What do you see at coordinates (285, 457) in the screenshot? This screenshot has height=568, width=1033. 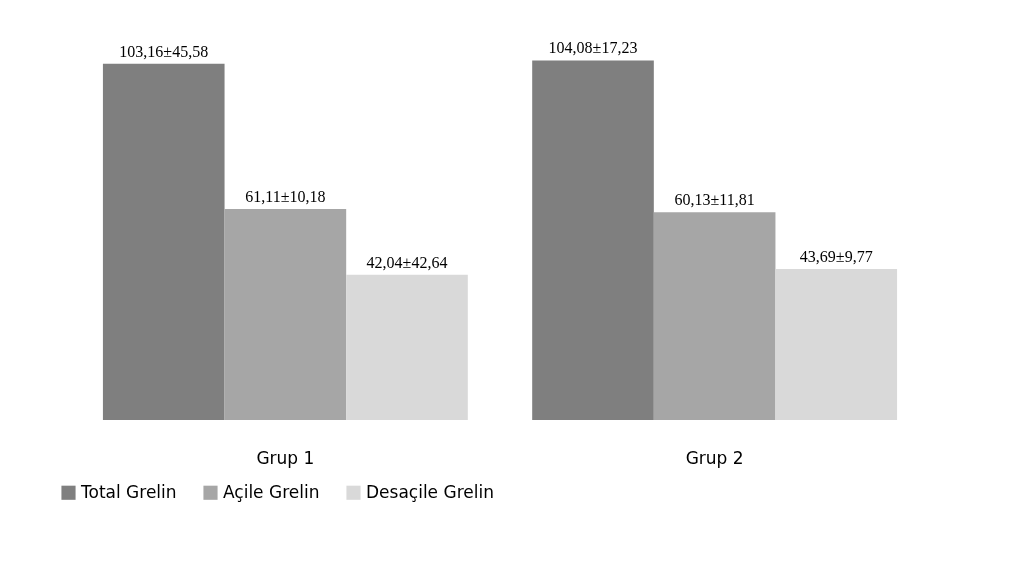 I see `x-tick-label: Grup 1` at bounding box center [285, 457].